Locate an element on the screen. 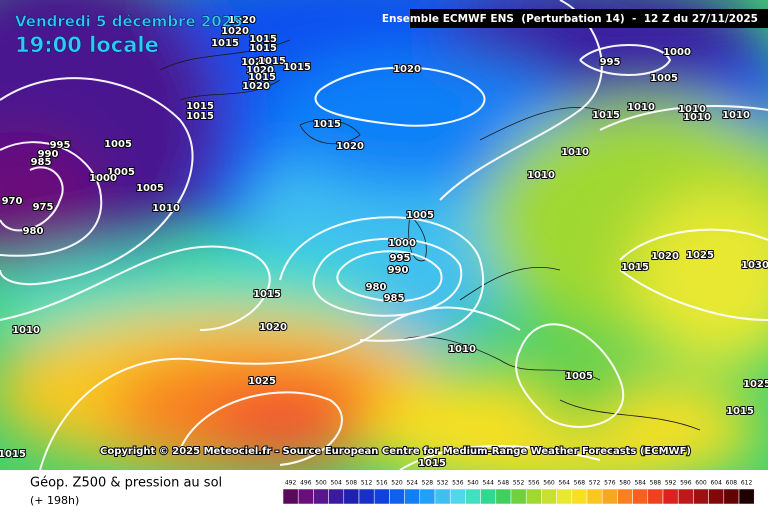 The image size is (768, 516). scale-label: 520 is located at coordinates (397, 483).